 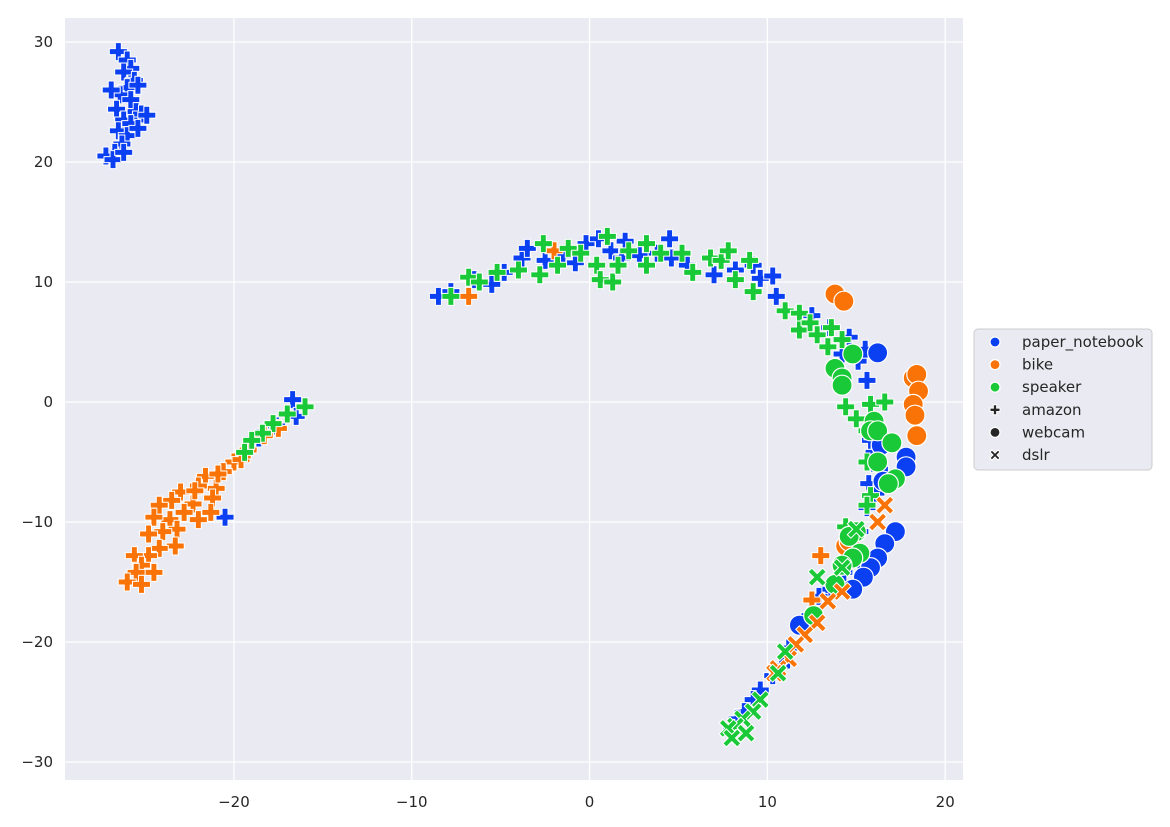 What do you see at coordinates (48, 402) in the screenshot?
I see `y-tick-label: 0` at bounding box center [48, 402].